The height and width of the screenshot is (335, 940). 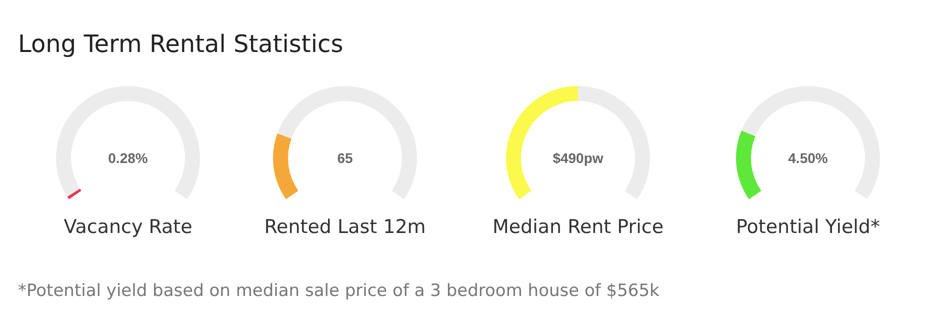 I want to click on text: Potential Yield*, so click(x=808, y=227).